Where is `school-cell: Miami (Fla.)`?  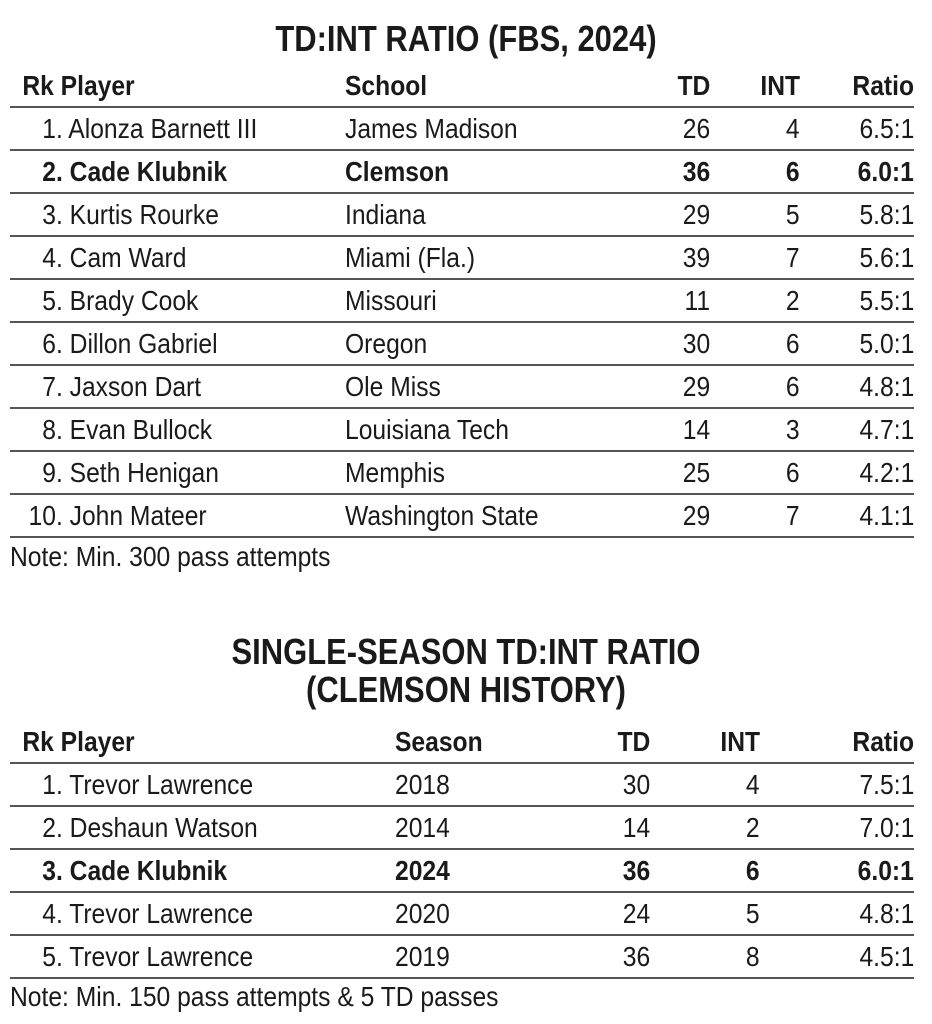
school-cell: Miami (Fla.) is located at coordinates (410, 257).